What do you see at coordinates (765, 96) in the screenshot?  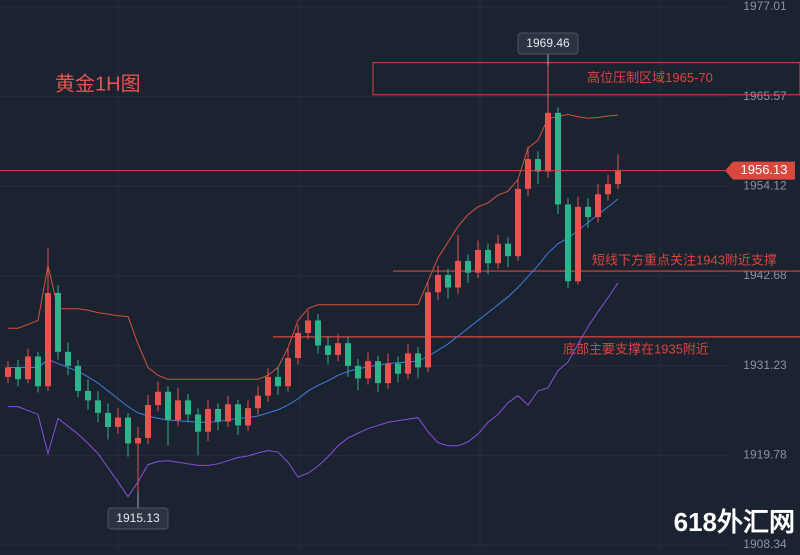 I see `y-tick-label: 1965.57` at bounding box center [765, 96].